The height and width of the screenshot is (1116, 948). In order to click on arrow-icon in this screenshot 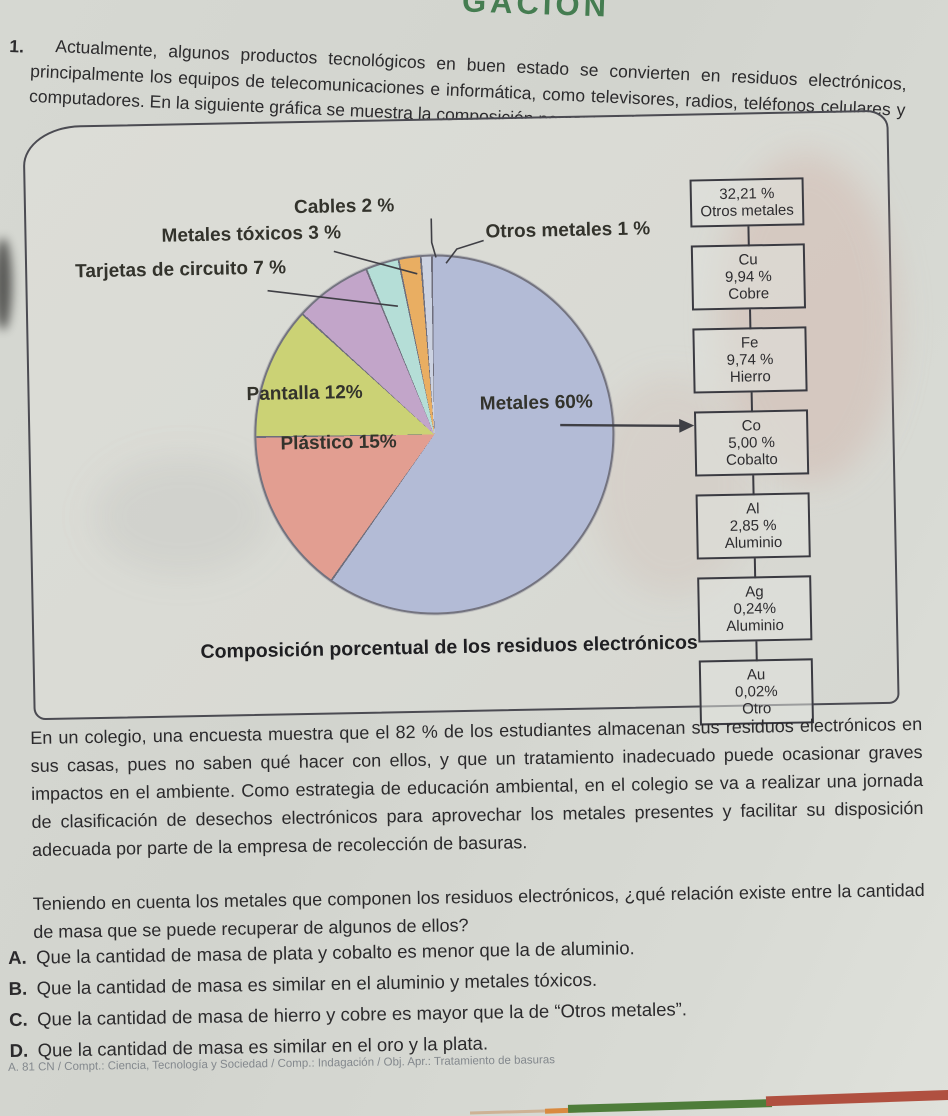, I will do `click(687, 425)`.